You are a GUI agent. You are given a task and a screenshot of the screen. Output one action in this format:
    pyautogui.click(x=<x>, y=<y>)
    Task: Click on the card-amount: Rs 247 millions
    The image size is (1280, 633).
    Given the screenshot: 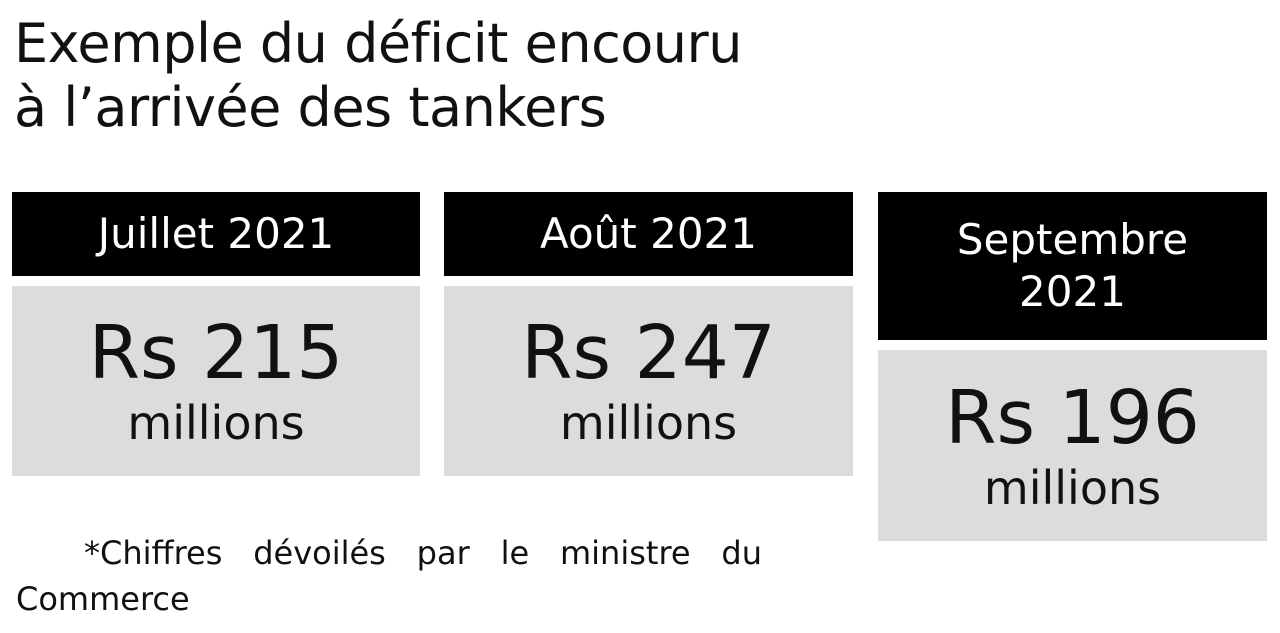 What is the action you would take?
    pyautogui.click(x=648, y=381)
    